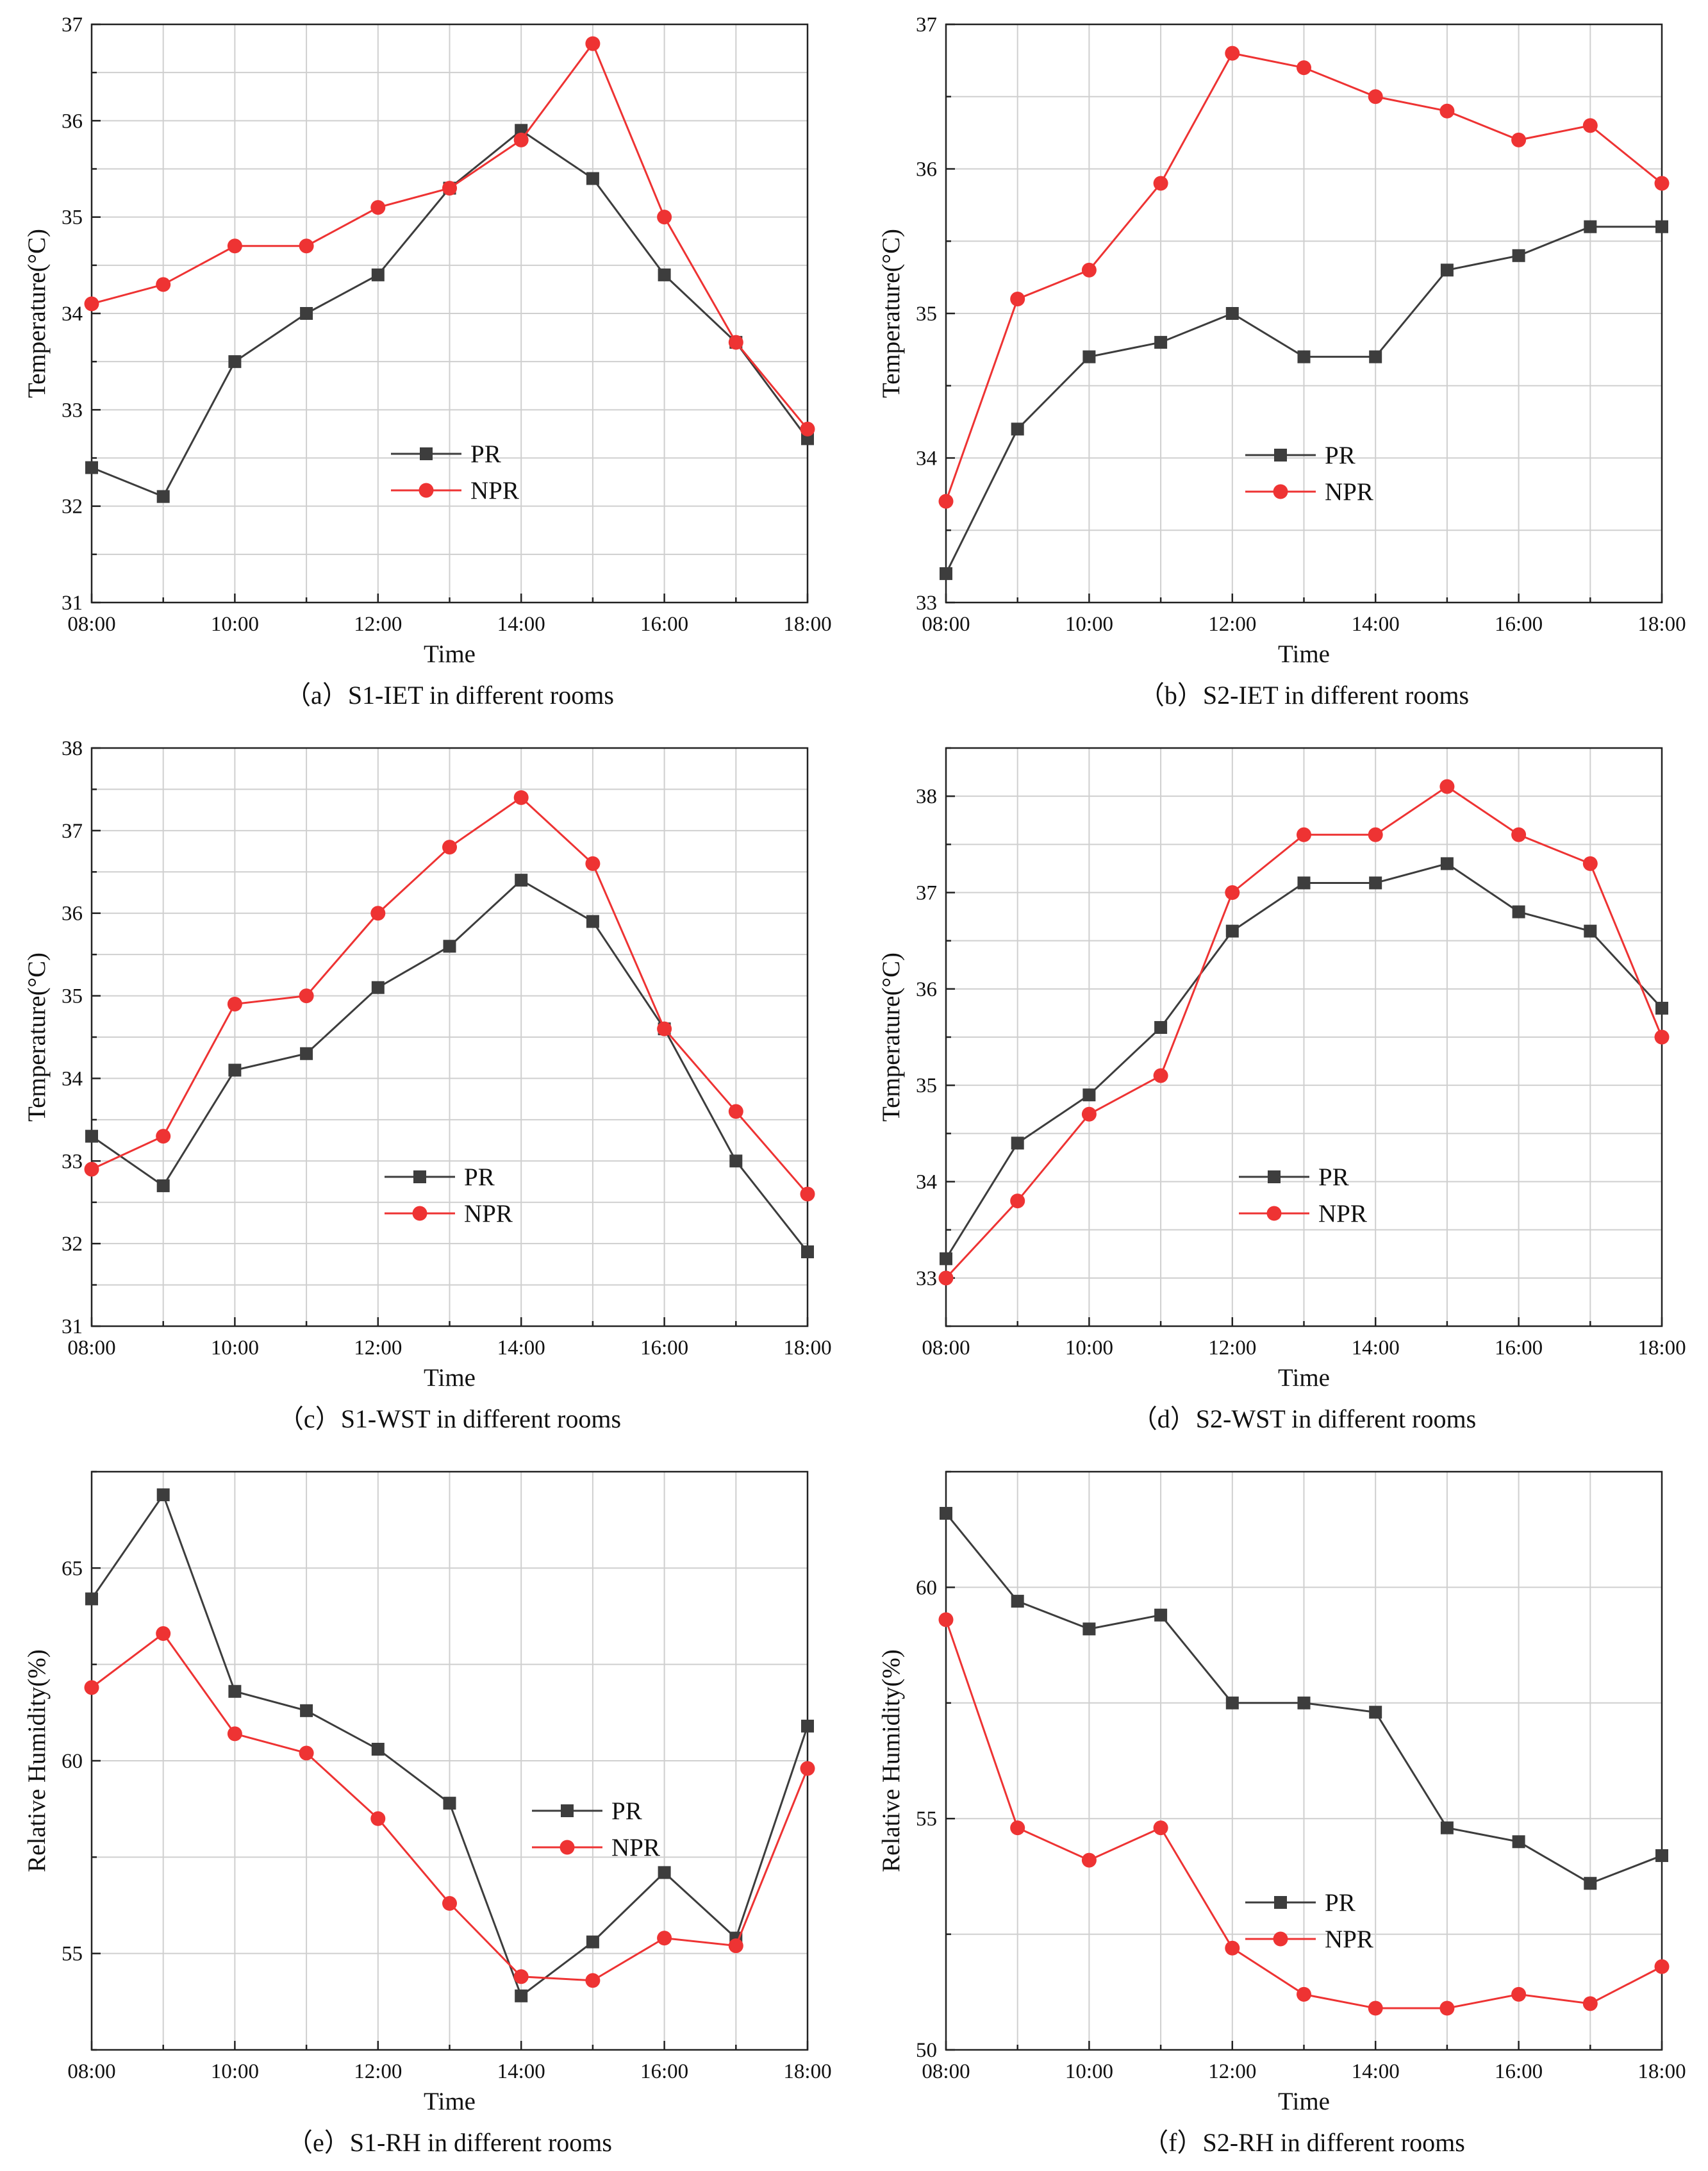 The width and height of the screenshot is (1708, 2171). Describe the element at coordinates (72, 832) in the screenshot. I see `chart-c-ytick-label: 37` at that location.